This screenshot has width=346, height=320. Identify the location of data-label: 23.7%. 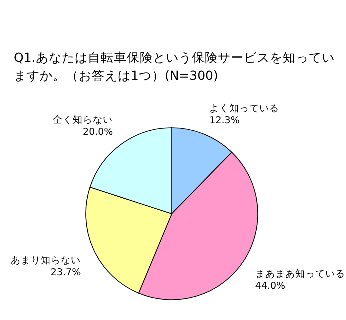
(66, 273).